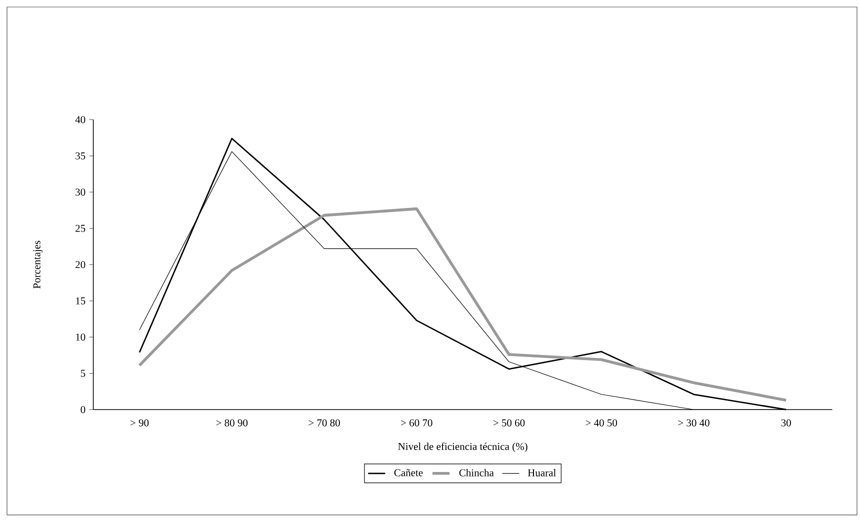  What do you see at coordinates (694, 422) in the screenshot?
I see `x-tick-label: > 30 40` at bounding box center [694, 422].